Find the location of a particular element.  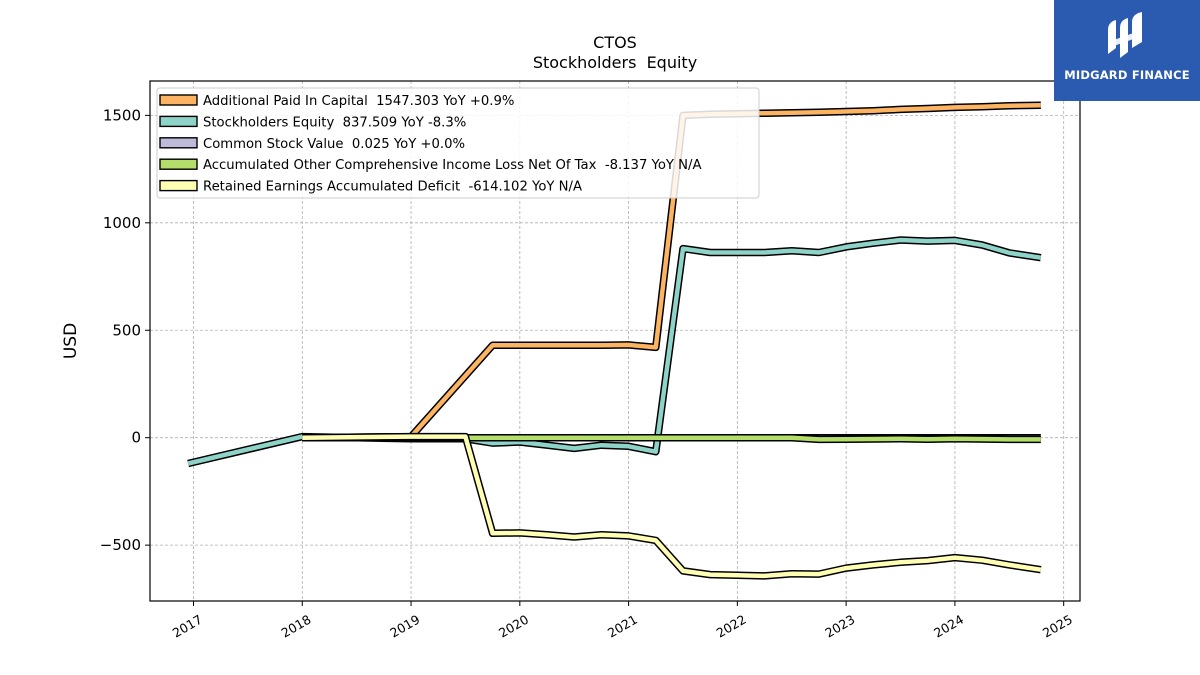

y-tick-label: 500 is located at coordinates (126, 330).